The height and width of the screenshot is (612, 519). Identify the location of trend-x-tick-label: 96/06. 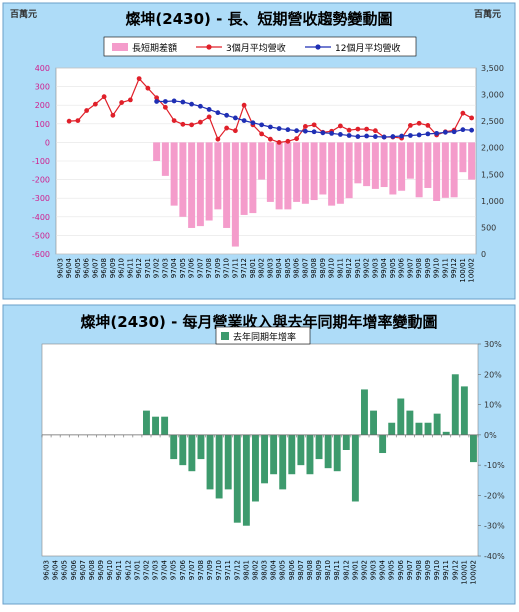
(87, 267).